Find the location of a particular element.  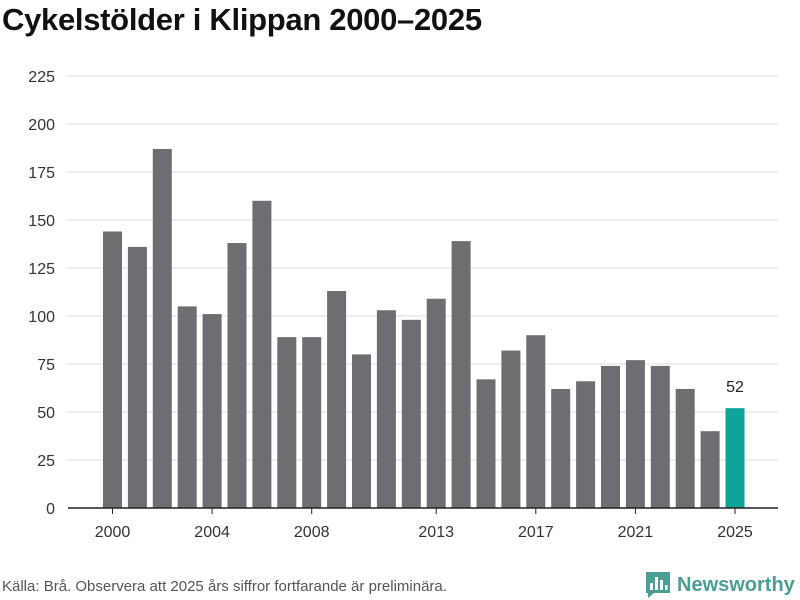

y-tick-label: 50 is located at coordinates (46, 413).